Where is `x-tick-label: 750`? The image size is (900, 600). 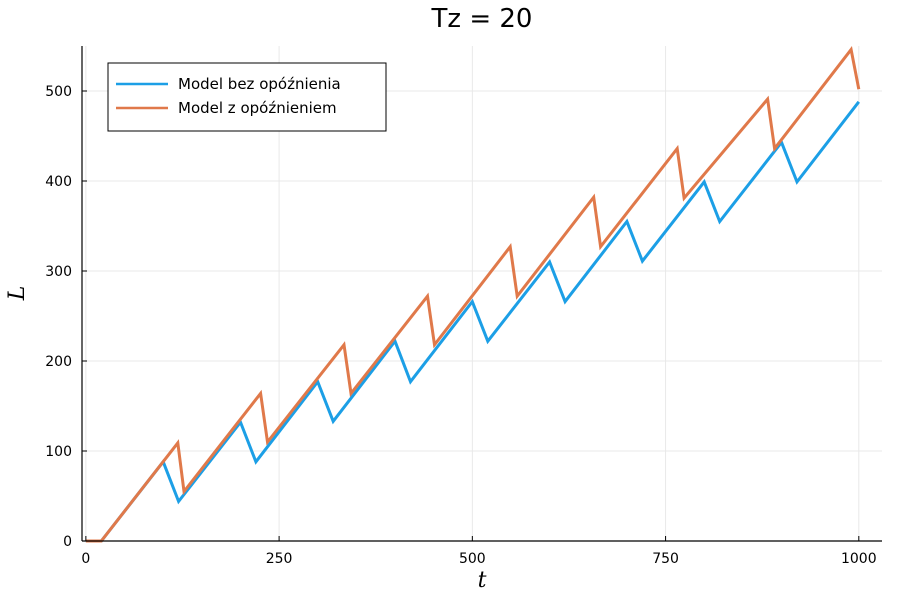 x-tick-label: 750 is located at coordinates (665, 559).